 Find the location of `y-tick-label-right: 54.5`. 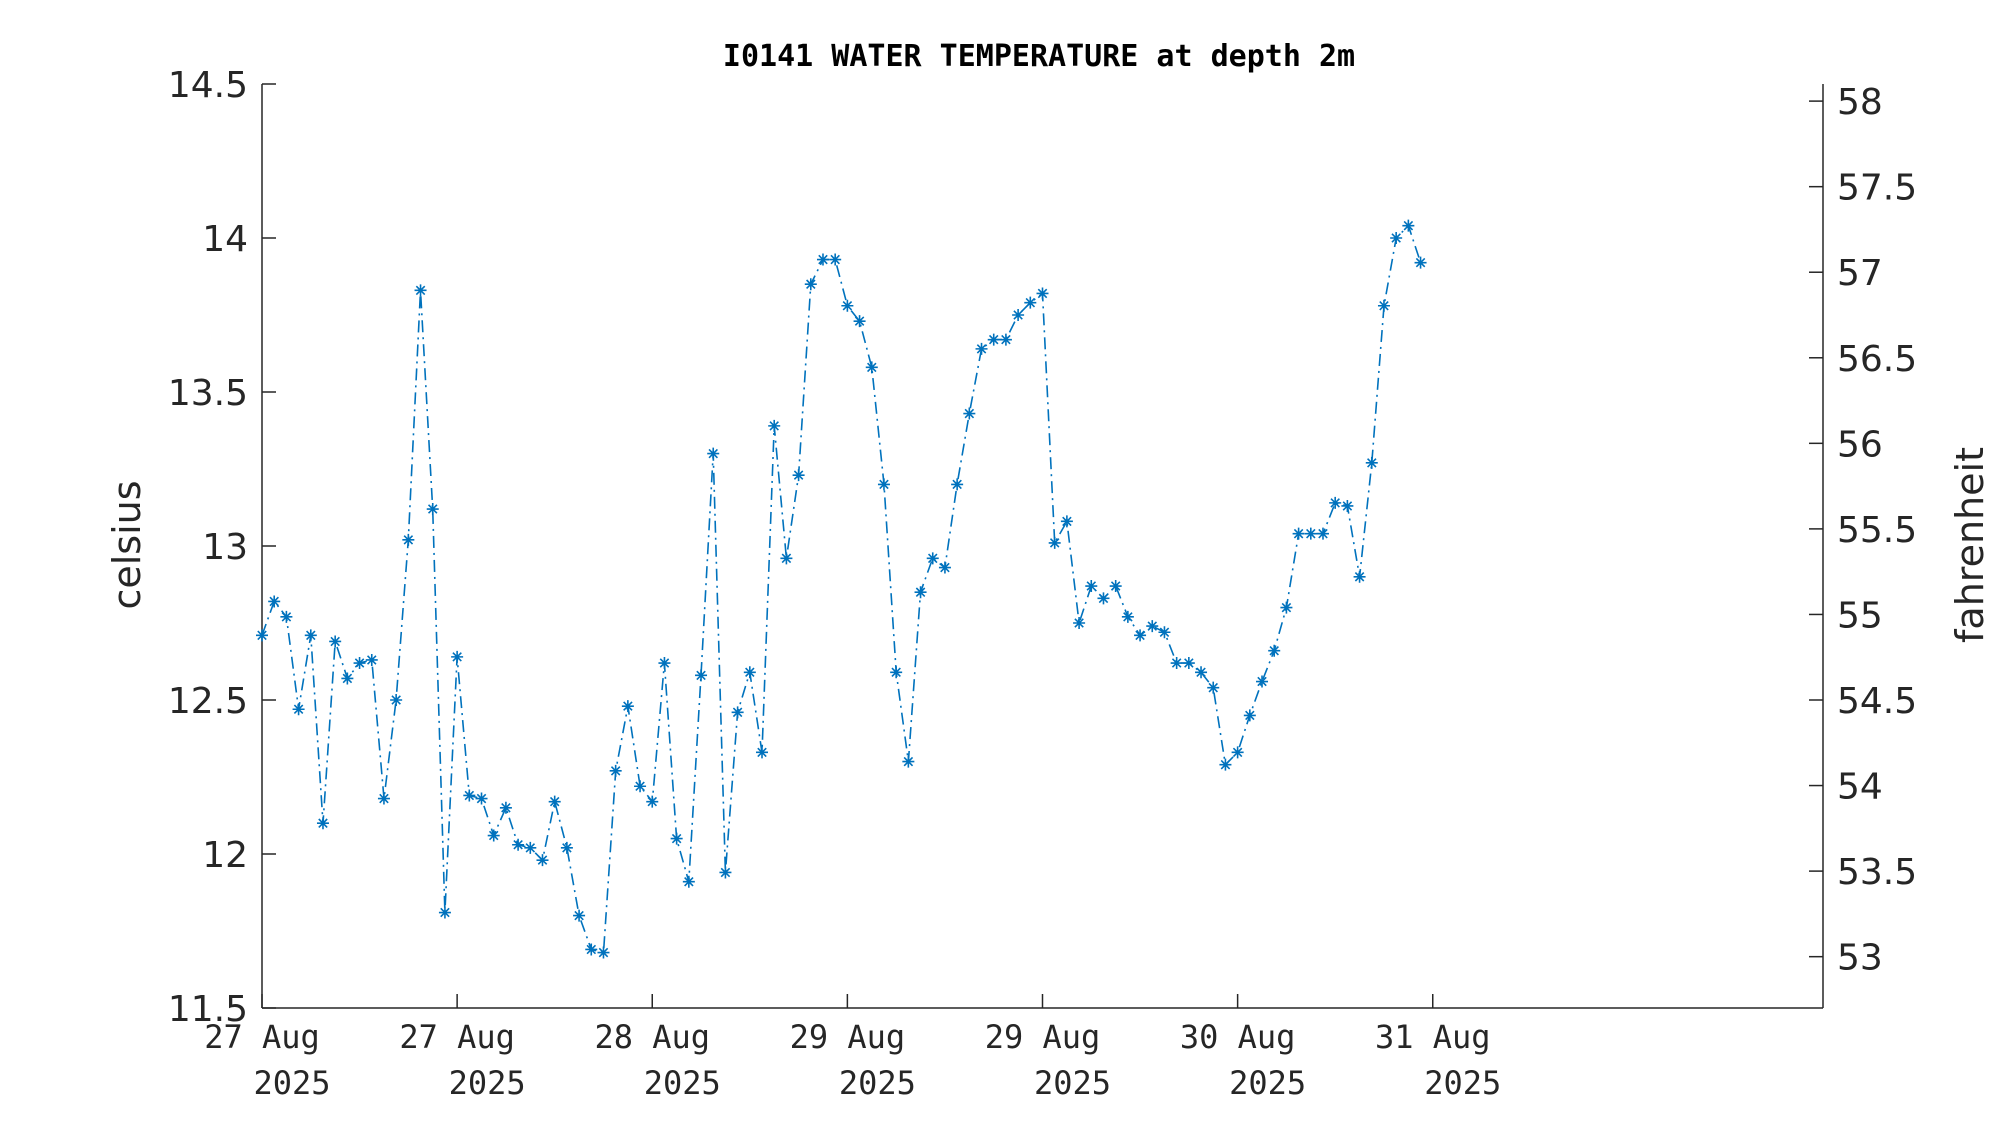

y-tick-label-right: 54.5 is located at coordinates (1877, 701).